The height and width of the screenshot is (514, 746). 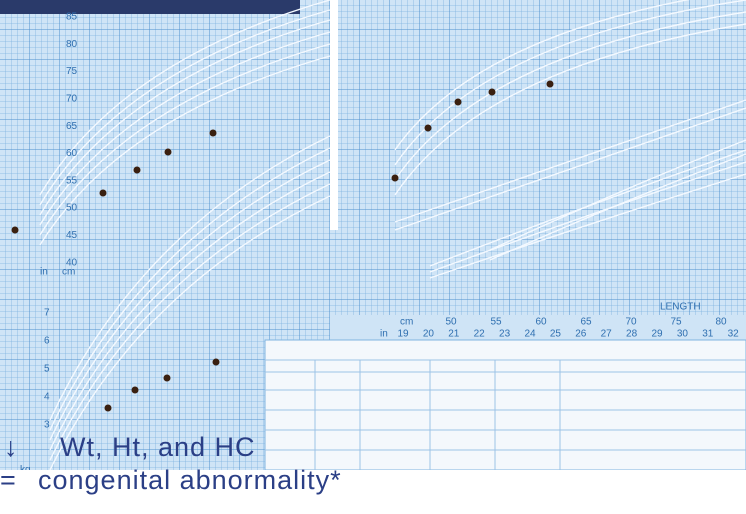 What do you see at coordinates (72, 262) in the screenshot?
I see `length-tick: 40` at bounding box center [72, 262].